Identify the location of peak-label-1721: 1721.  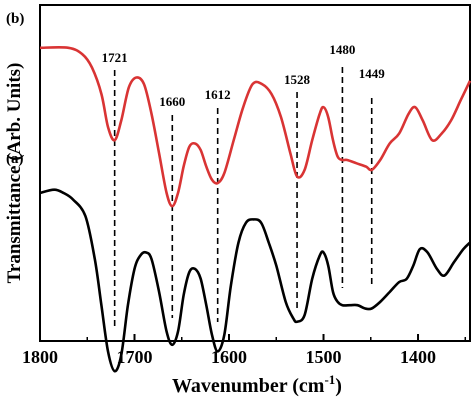
(115, 57).